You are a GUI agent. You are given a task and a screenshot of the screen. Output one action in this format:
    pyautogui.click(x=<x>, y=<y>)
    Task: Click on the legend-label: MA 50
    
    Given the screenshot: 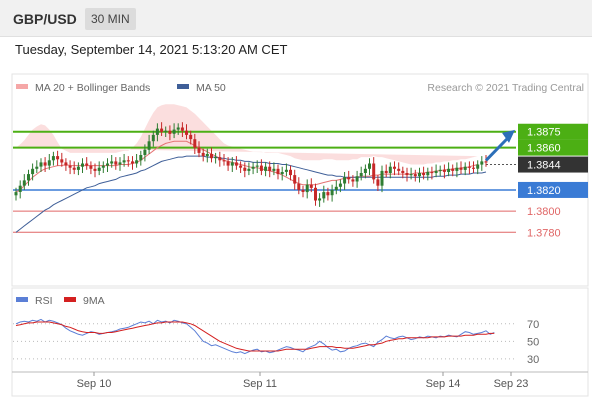 What is the action you would take?
    pyautogui.click(x=211, y=88)
    